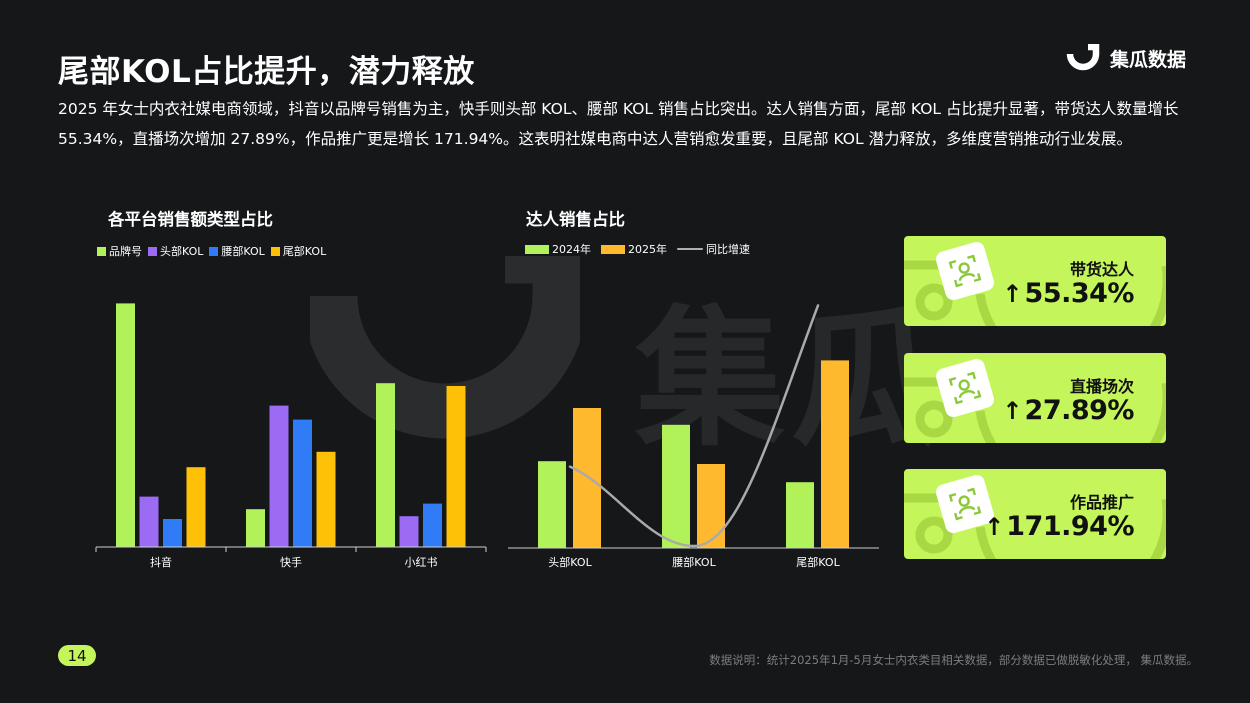 This screenshot has width=1250, height=703. Describe the element at coordinates (291, 562) in the screenshot. I see `x-tick-label: 快手` at that location.